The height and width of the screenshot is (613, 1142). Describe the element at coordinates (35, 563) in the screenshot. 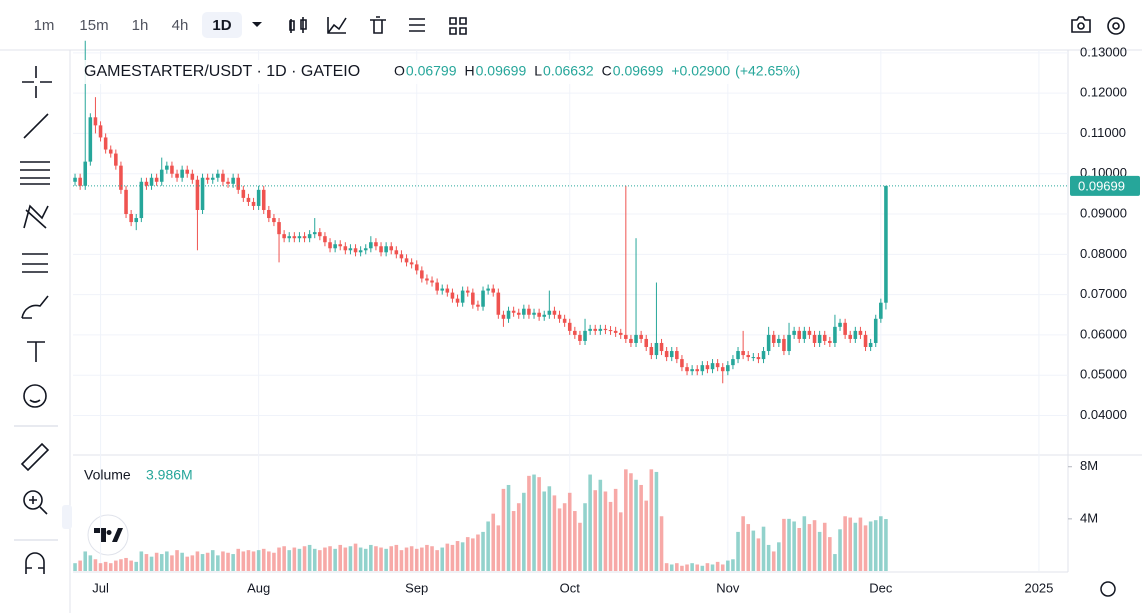

I see `magnet-tool` at that location.